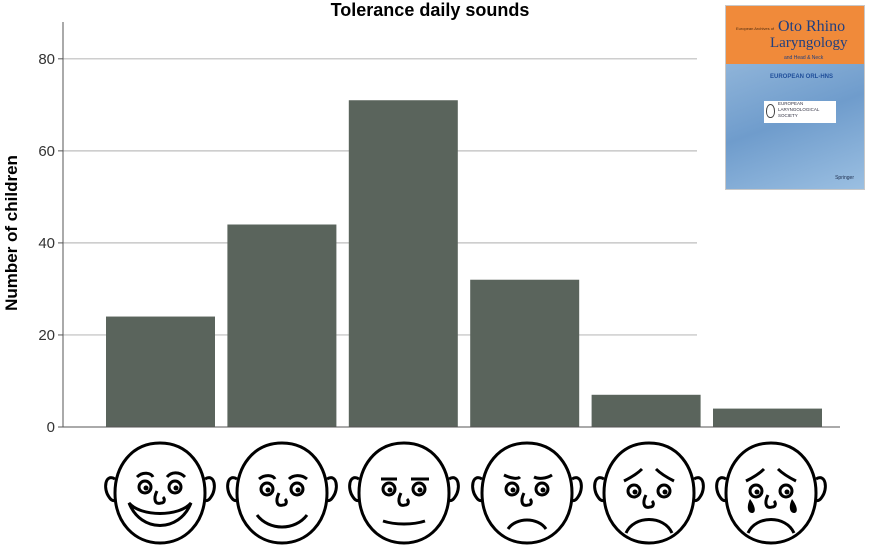 The height and width of the screenshot is (548, 870). I want to click on very-happy-face-icon, so click(160, 493).